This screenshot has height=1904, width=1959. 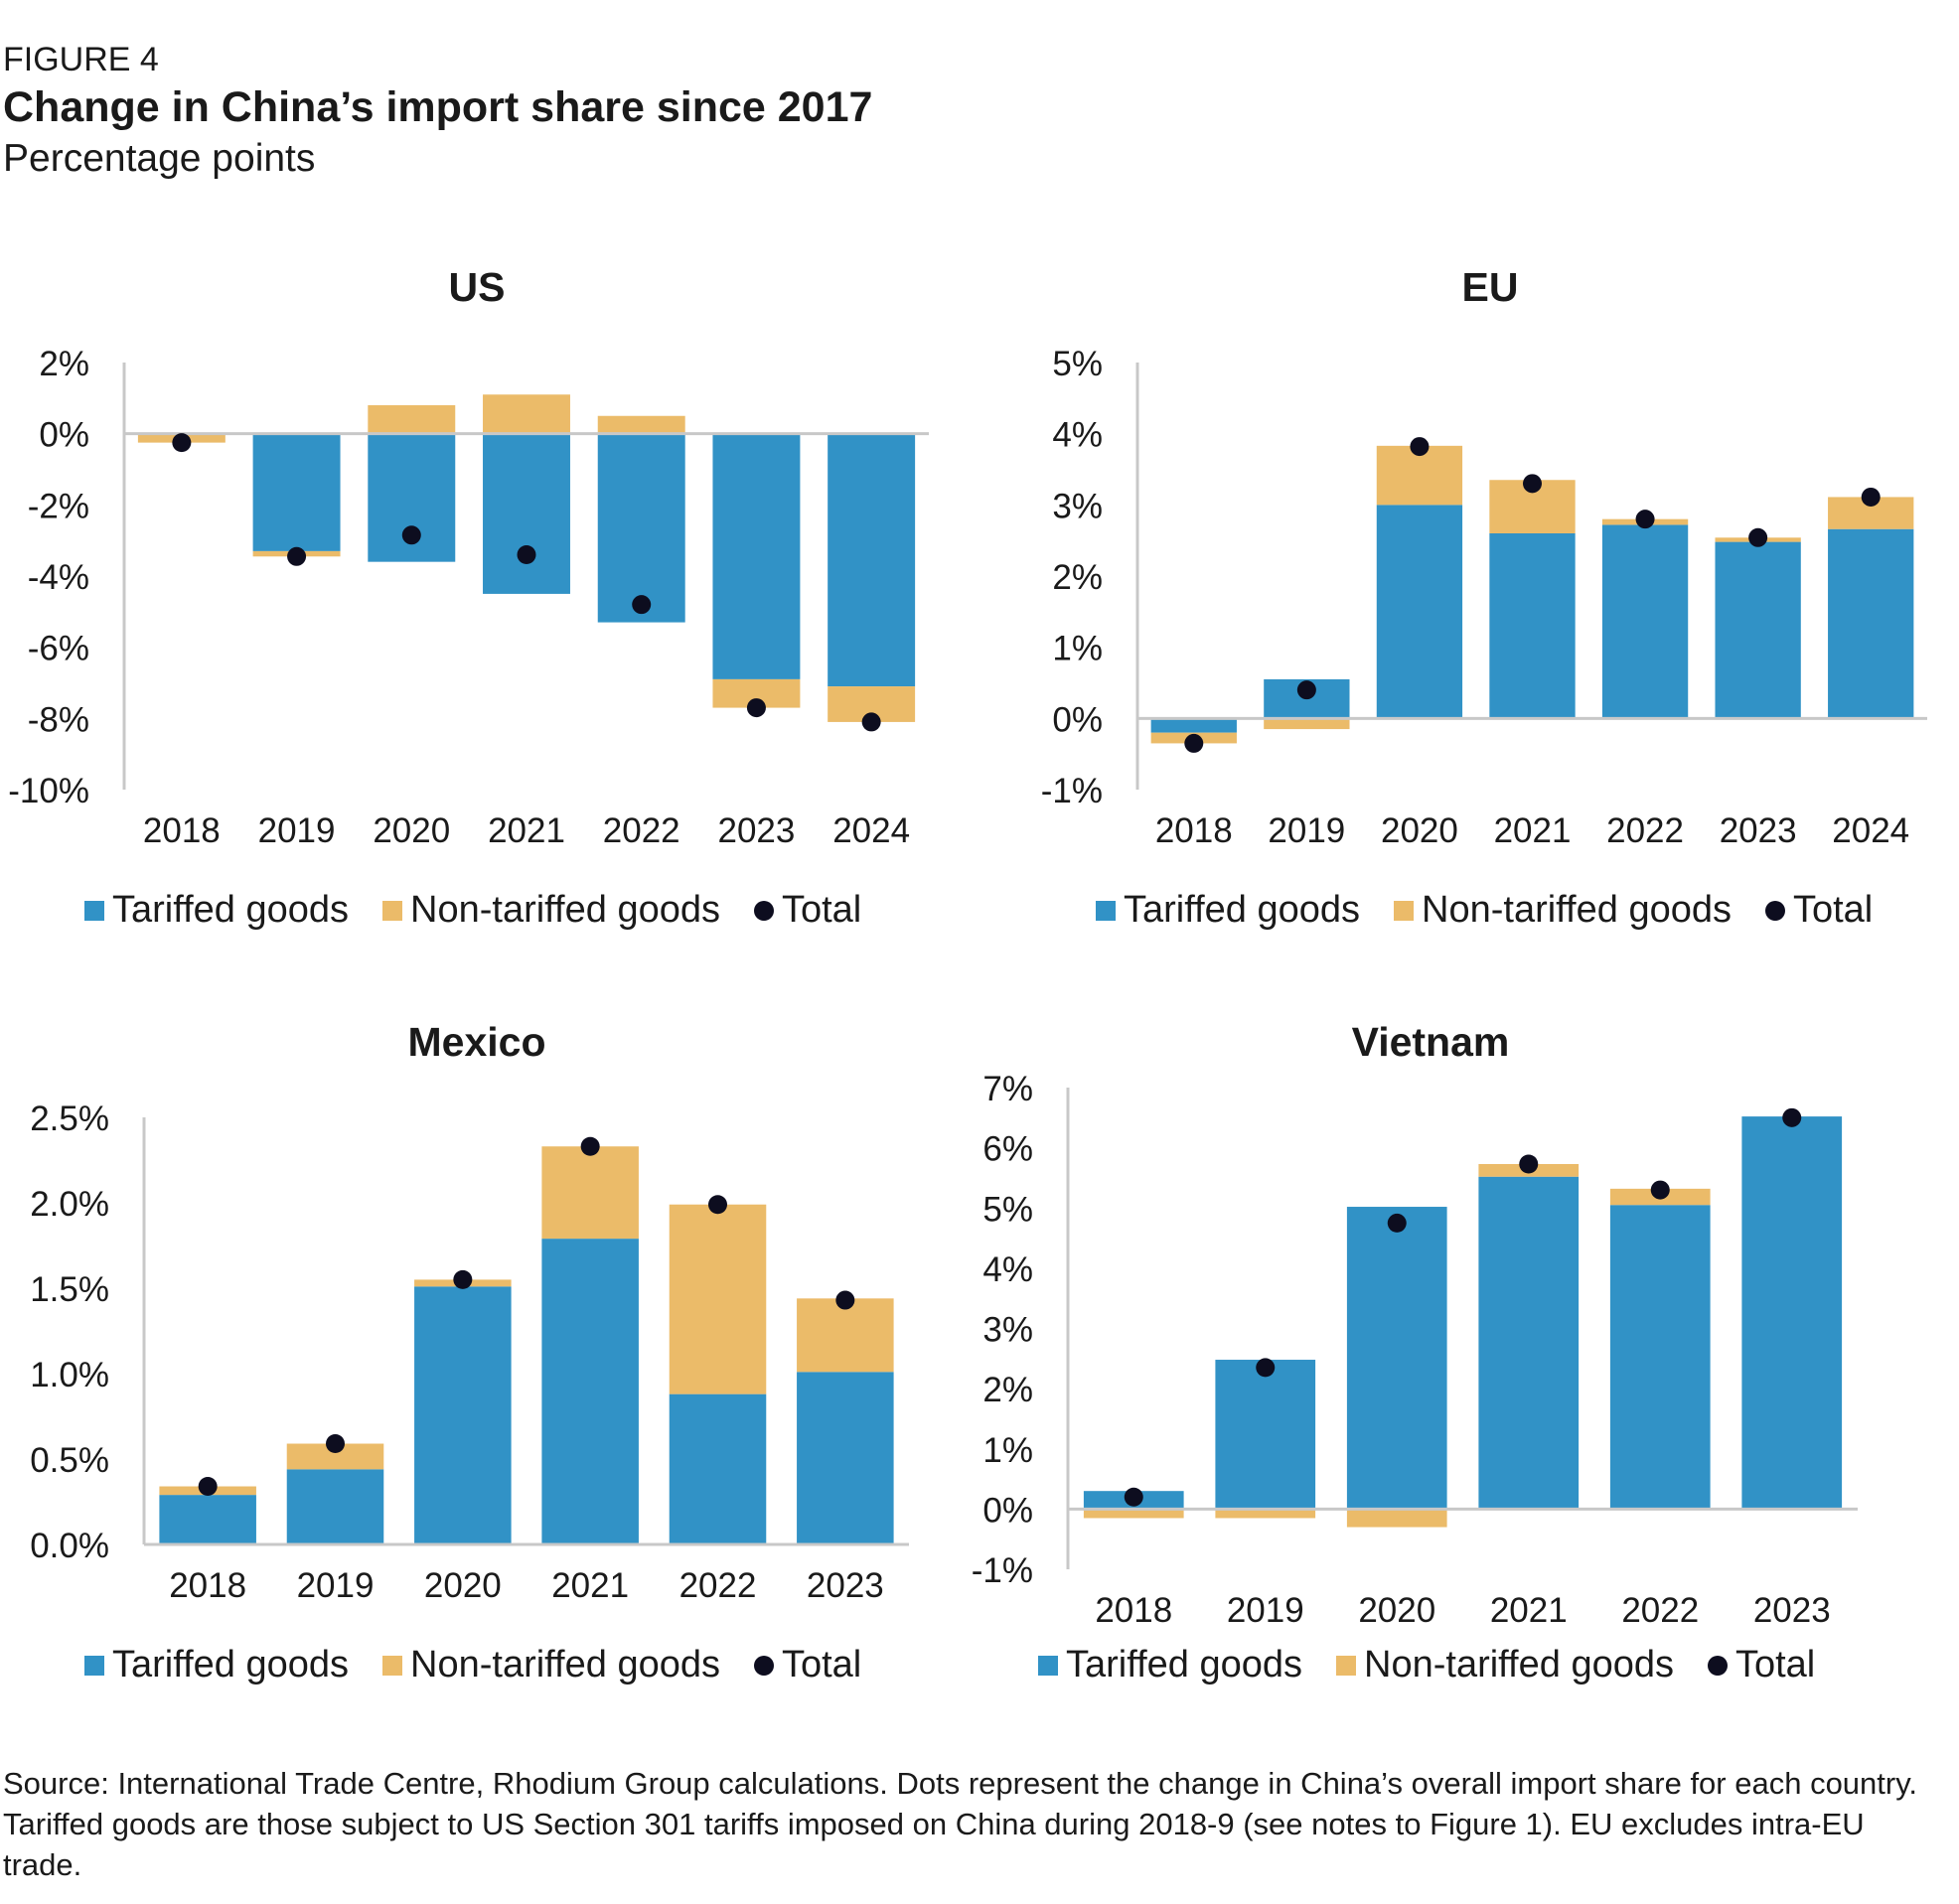 I want to click on y-tick-label: 0.5%, so click(x=69, y=1460).